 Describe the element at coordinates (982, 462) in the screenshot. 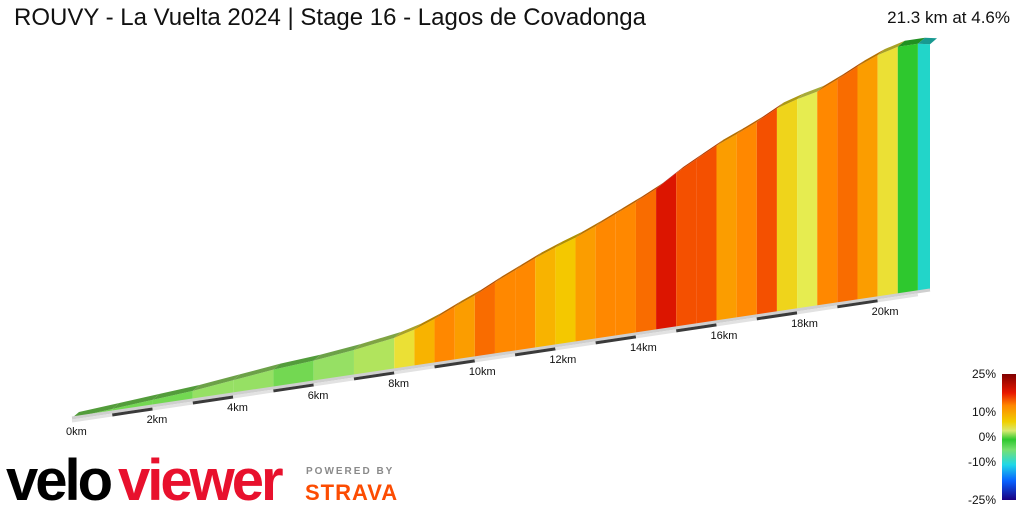

I see `legend-tick-label: -10%` at that location.